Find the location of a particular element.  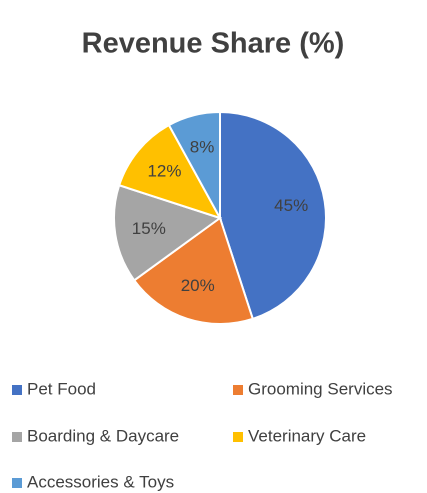

chart-title: Revenue Share (%) is located at coordinates (213, 44).